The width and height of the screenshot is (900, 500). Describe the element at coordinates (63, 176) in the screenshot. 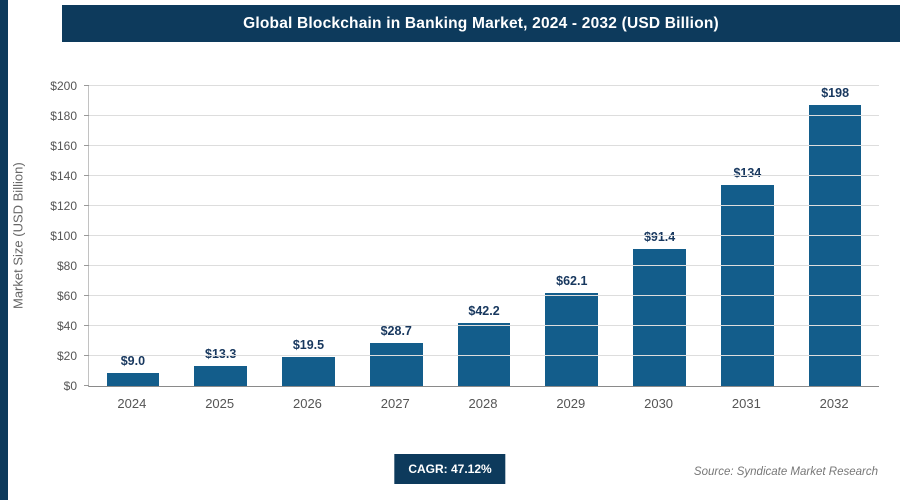

I see `y-tick-label: $140` at that location.